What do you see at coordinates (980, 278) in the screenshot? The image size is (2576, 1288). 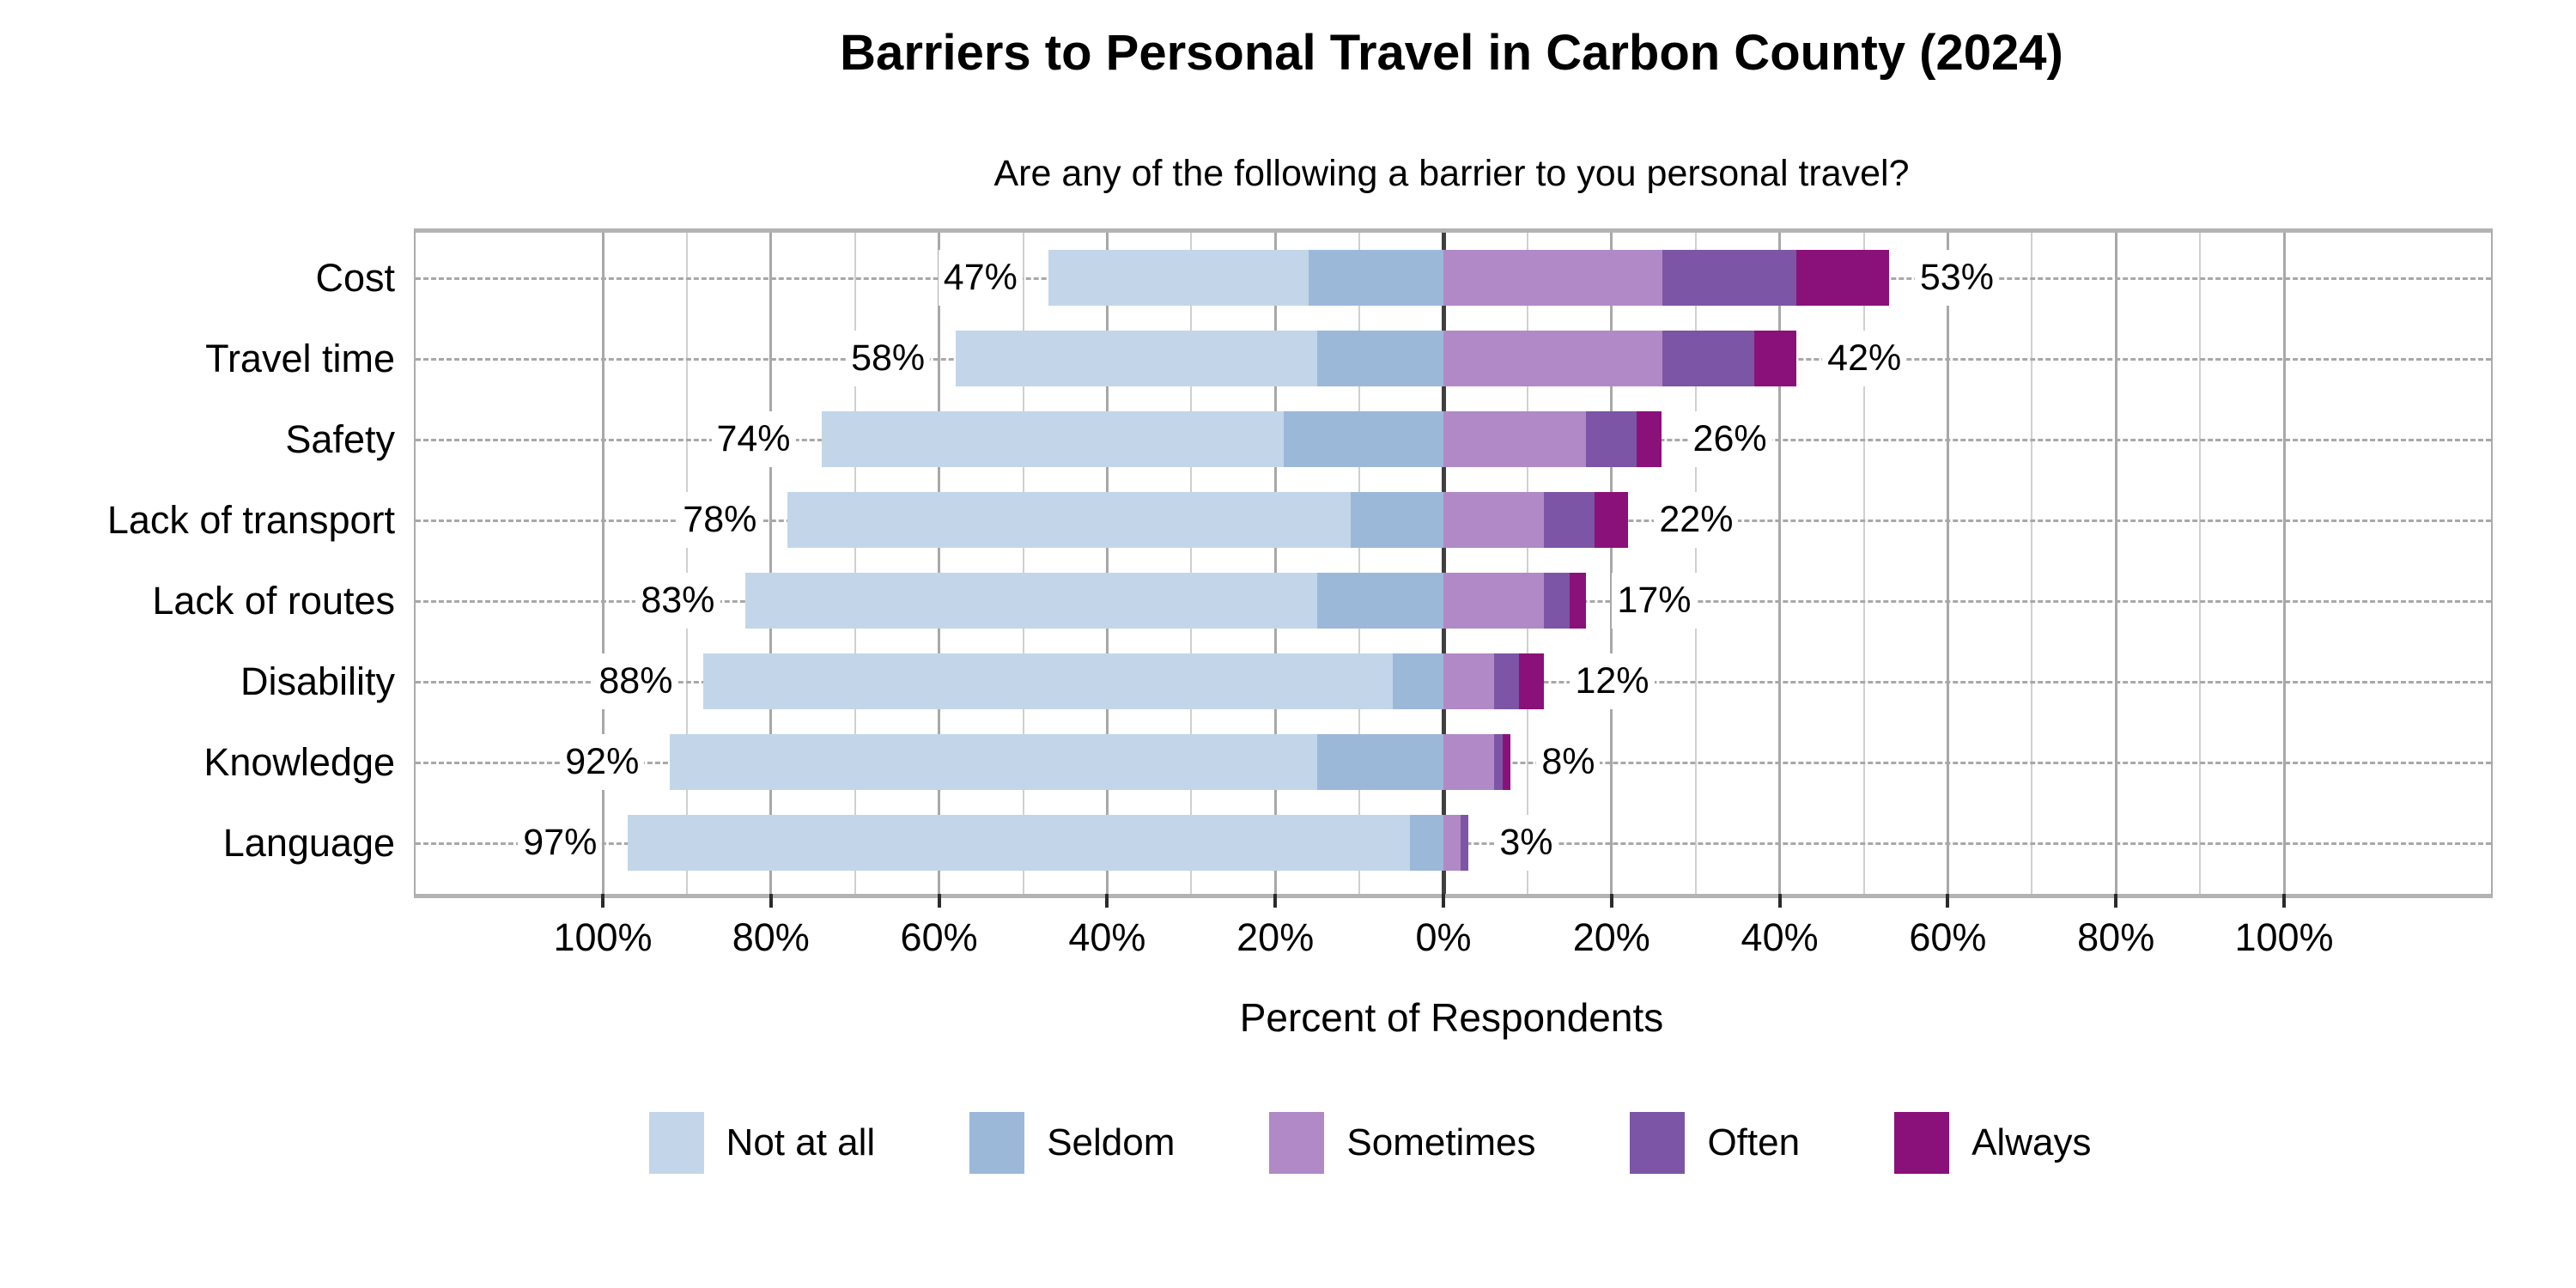 I see `left-total-label: 47%` at bounding box center [980, 278].